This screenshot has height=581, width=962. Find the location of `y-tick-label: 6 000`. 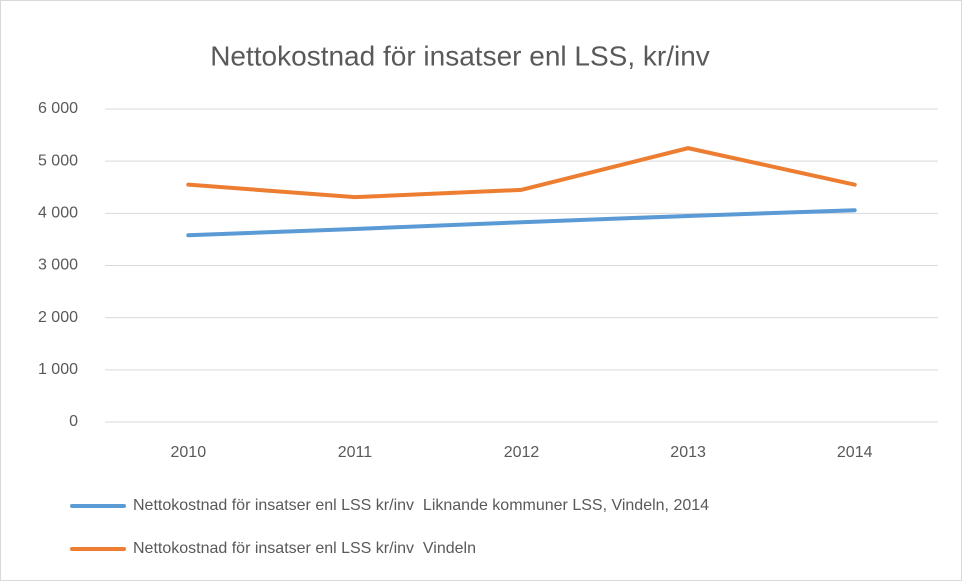

y-tick-label: 6 000 is located at coordinates (58, 108).